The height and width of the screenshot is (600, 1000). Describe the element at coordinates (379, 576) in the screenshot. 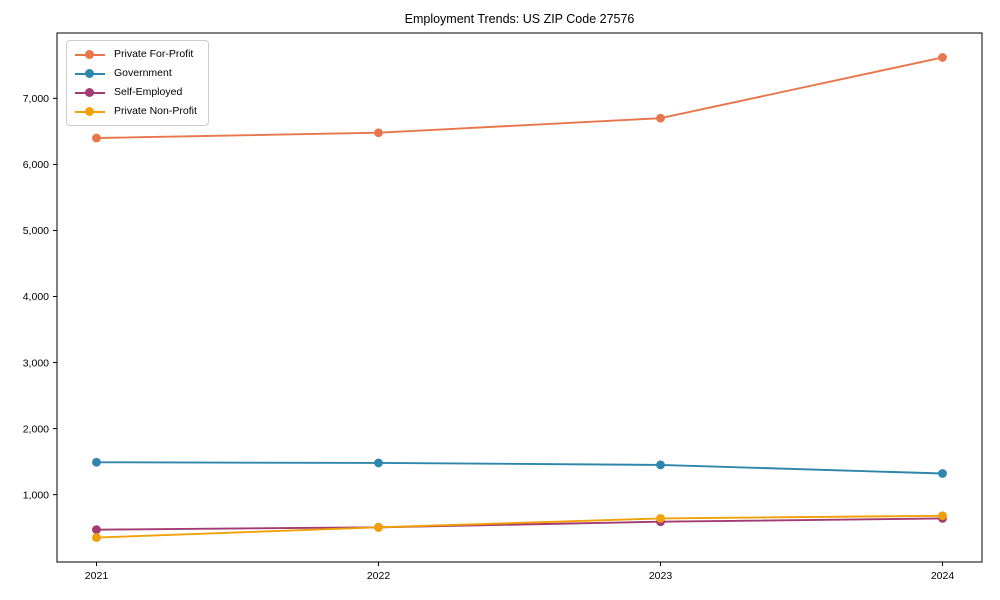

I see `x-tick-label: 2022` at that location.